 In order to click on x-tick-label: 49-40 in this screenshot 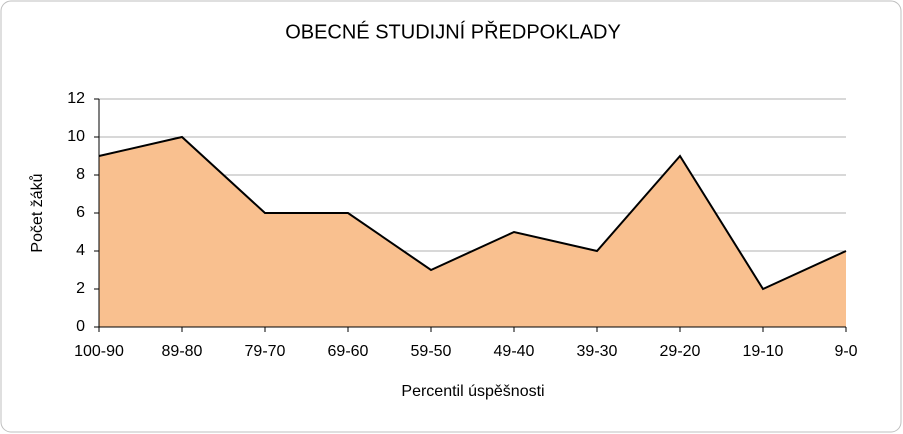, I will do `click(514, 351)`.